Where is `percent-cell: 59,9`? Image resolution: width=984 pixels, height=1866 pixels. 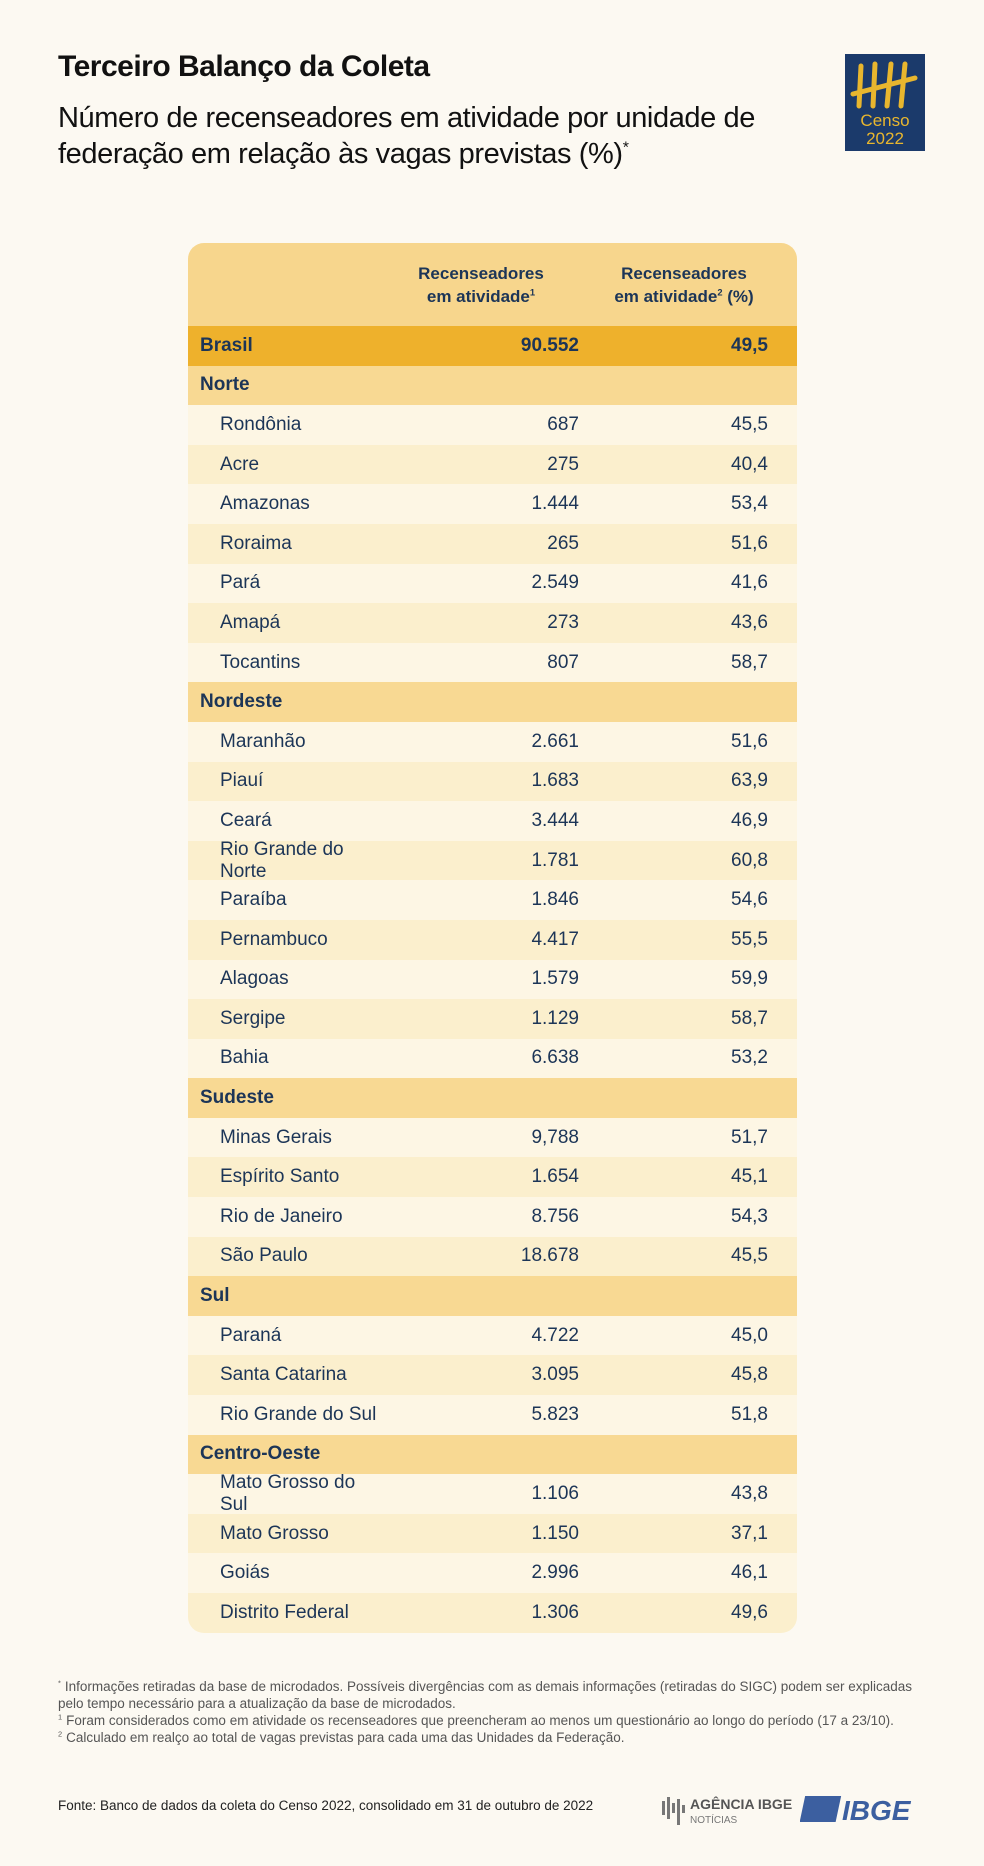
percent-cell: 59,9 is located at coordinates (749, 979).